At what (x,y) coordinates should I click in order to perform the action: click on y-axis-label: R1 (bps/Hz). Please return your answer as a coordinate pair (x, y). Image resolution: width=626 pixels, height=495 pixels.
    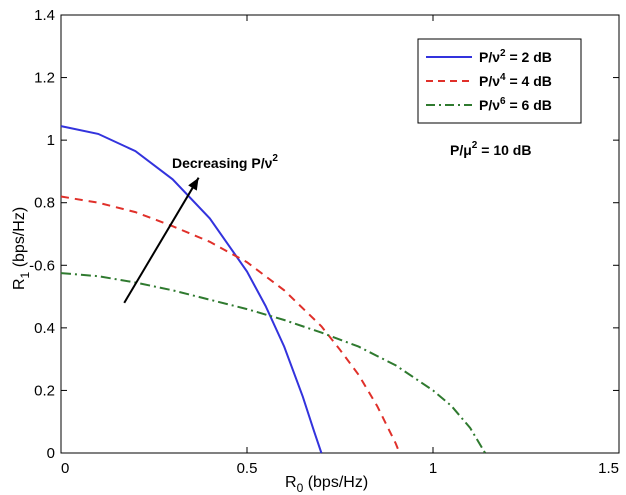
    Looking at the image, I should click on (21, 248).